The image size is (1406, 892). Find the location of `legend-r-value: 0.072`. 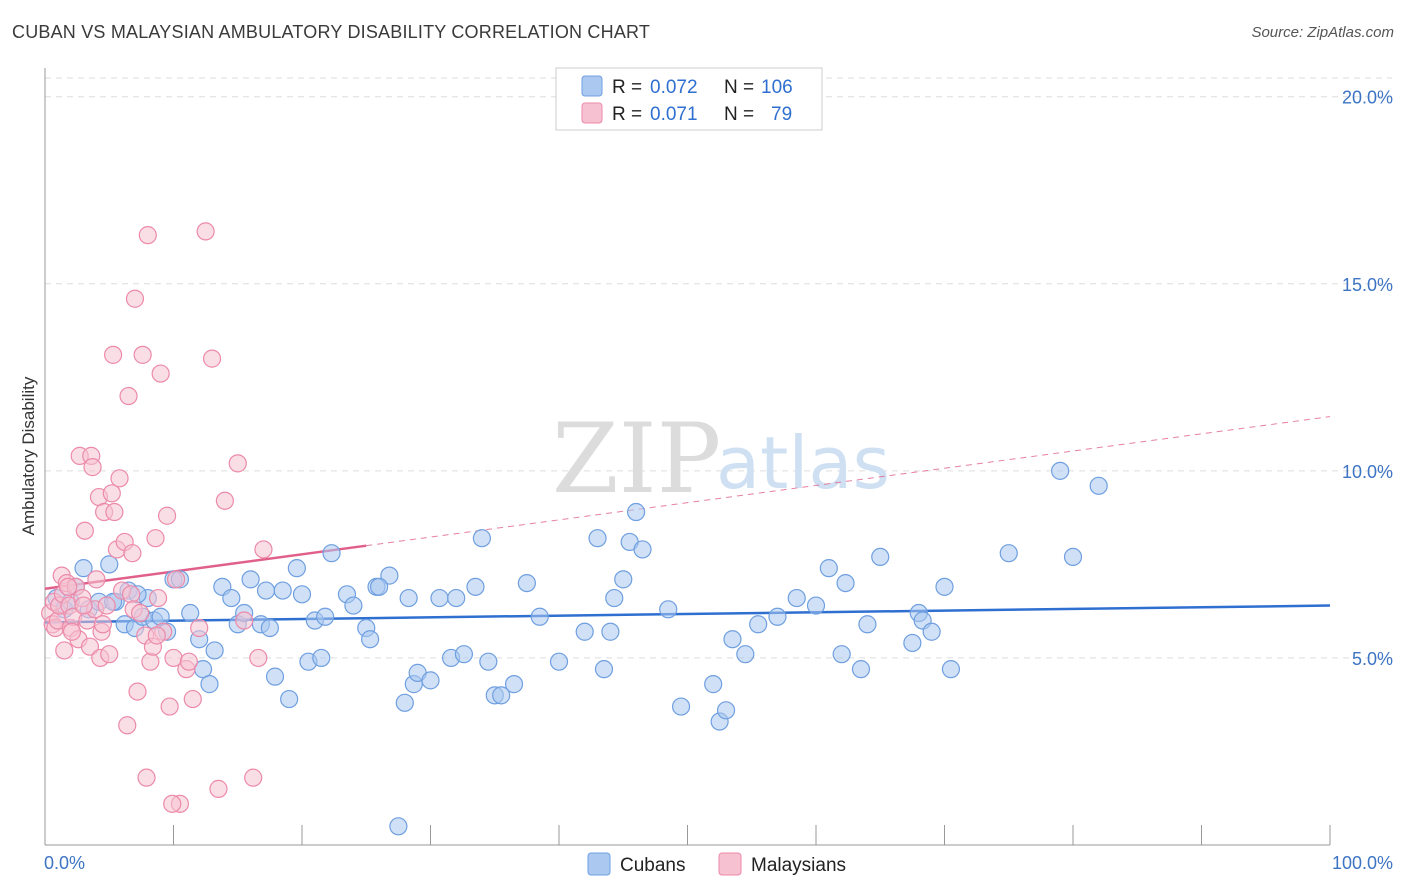

legend-r-value: 0.072 is located at coordinates (674, 87).